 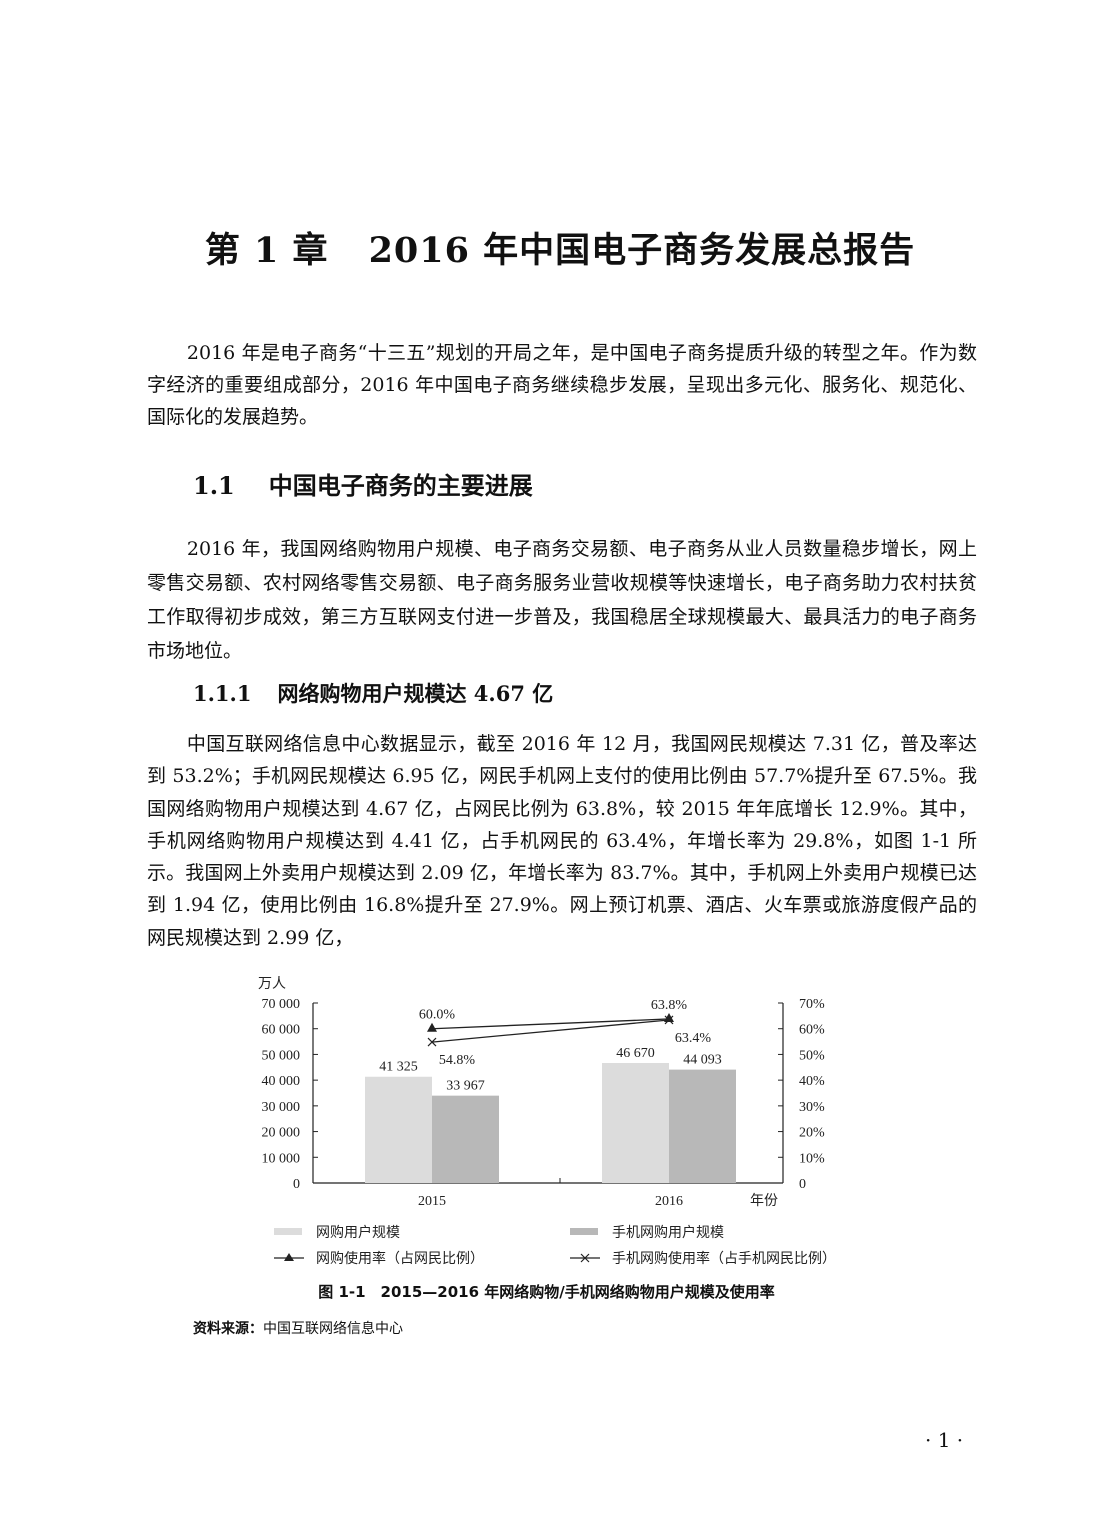 I want to click on subsection-heading: 1.1.1 网络购物用户规模达 4.67 亿, so click(x=373, y=693).